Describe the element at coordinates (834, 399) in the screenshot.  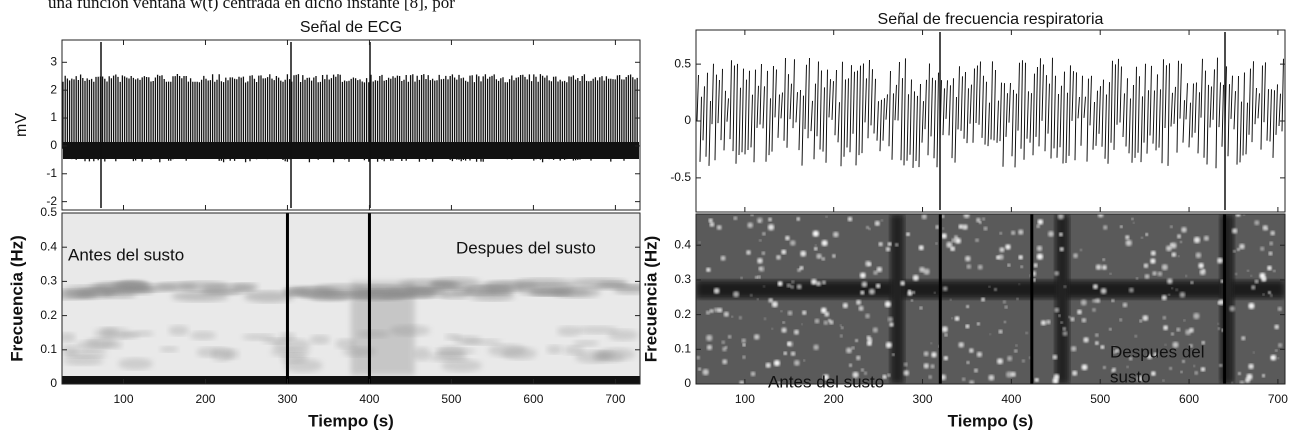
I see `x-tick-label: 200` at that location.